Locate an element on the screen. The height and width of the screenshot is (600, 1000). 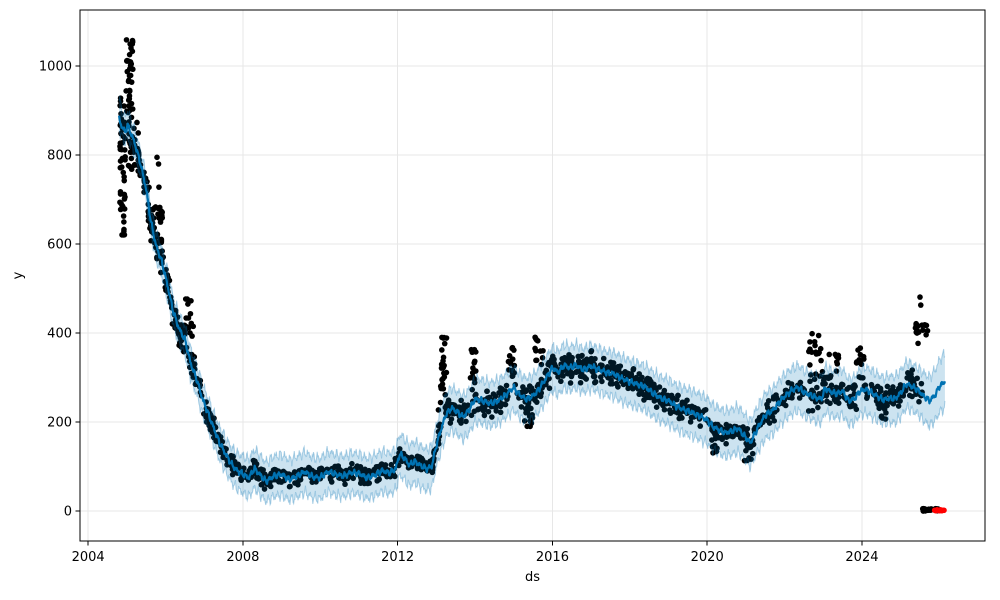
future-observation-points is located at coordinates (939, 510).